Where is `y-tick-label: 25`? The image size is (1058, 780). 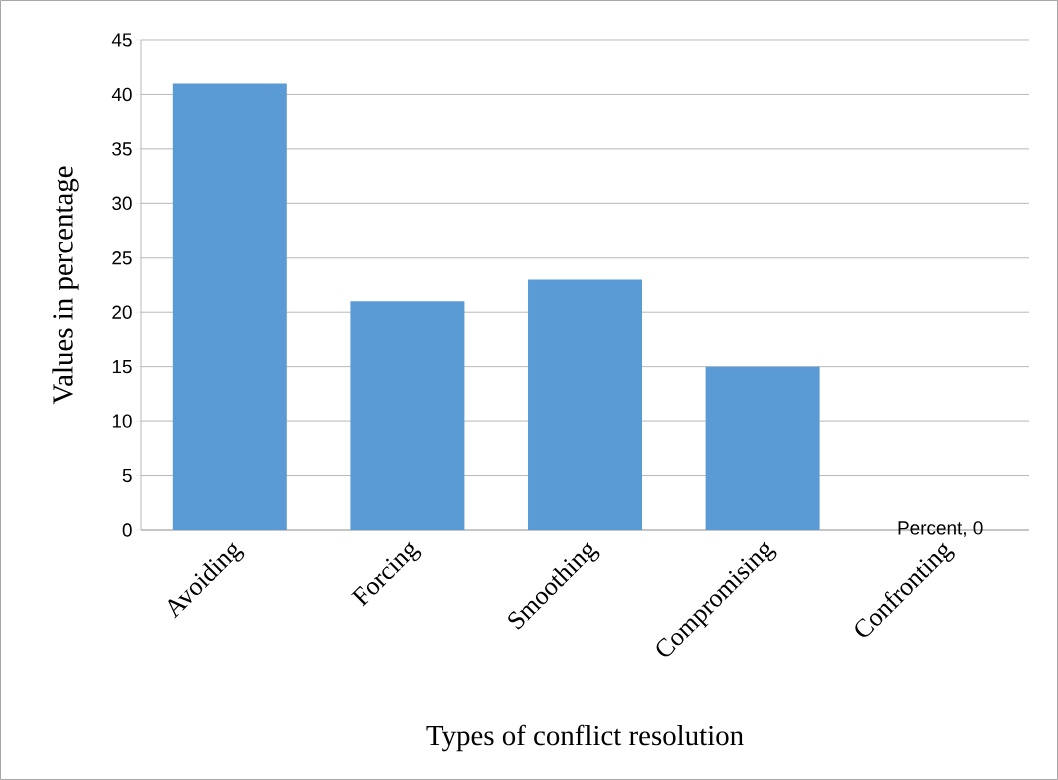 y-tick-label: 25 is located at coordinates (122, 258).